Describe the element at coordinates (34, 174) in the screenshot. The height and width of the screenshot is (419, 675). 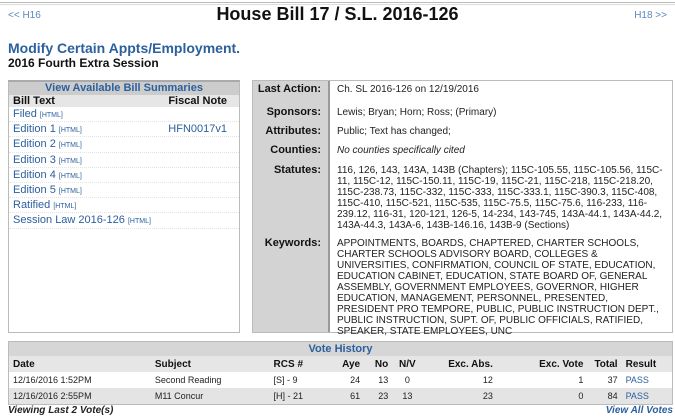
I see `bill-version-link: Edition 4` at that location.